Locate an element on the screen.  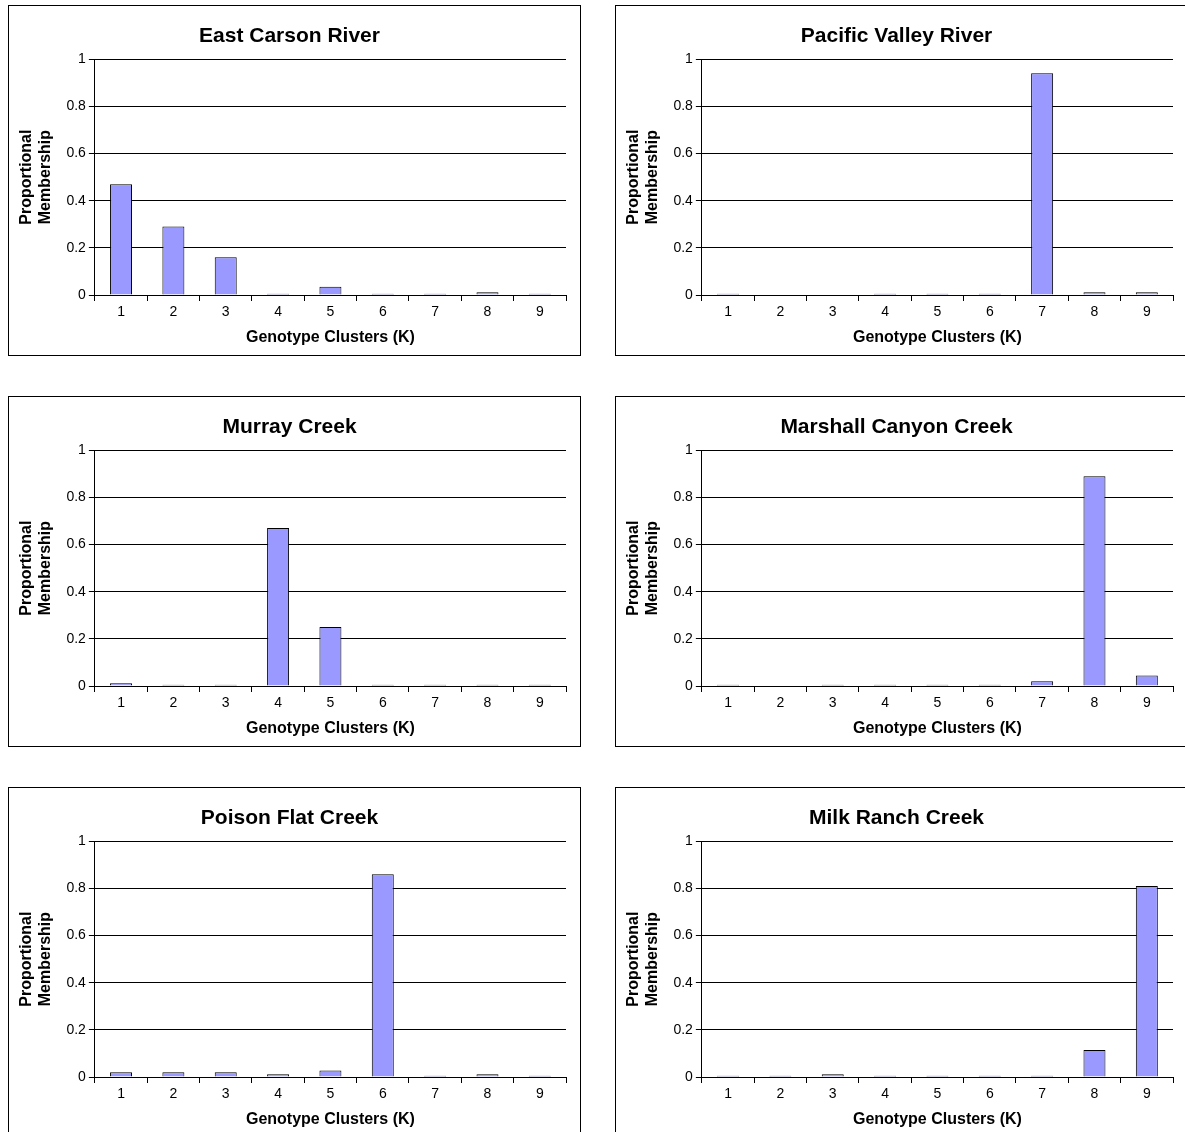
chart-title: East Carson River is located at coordinates (289, 35).